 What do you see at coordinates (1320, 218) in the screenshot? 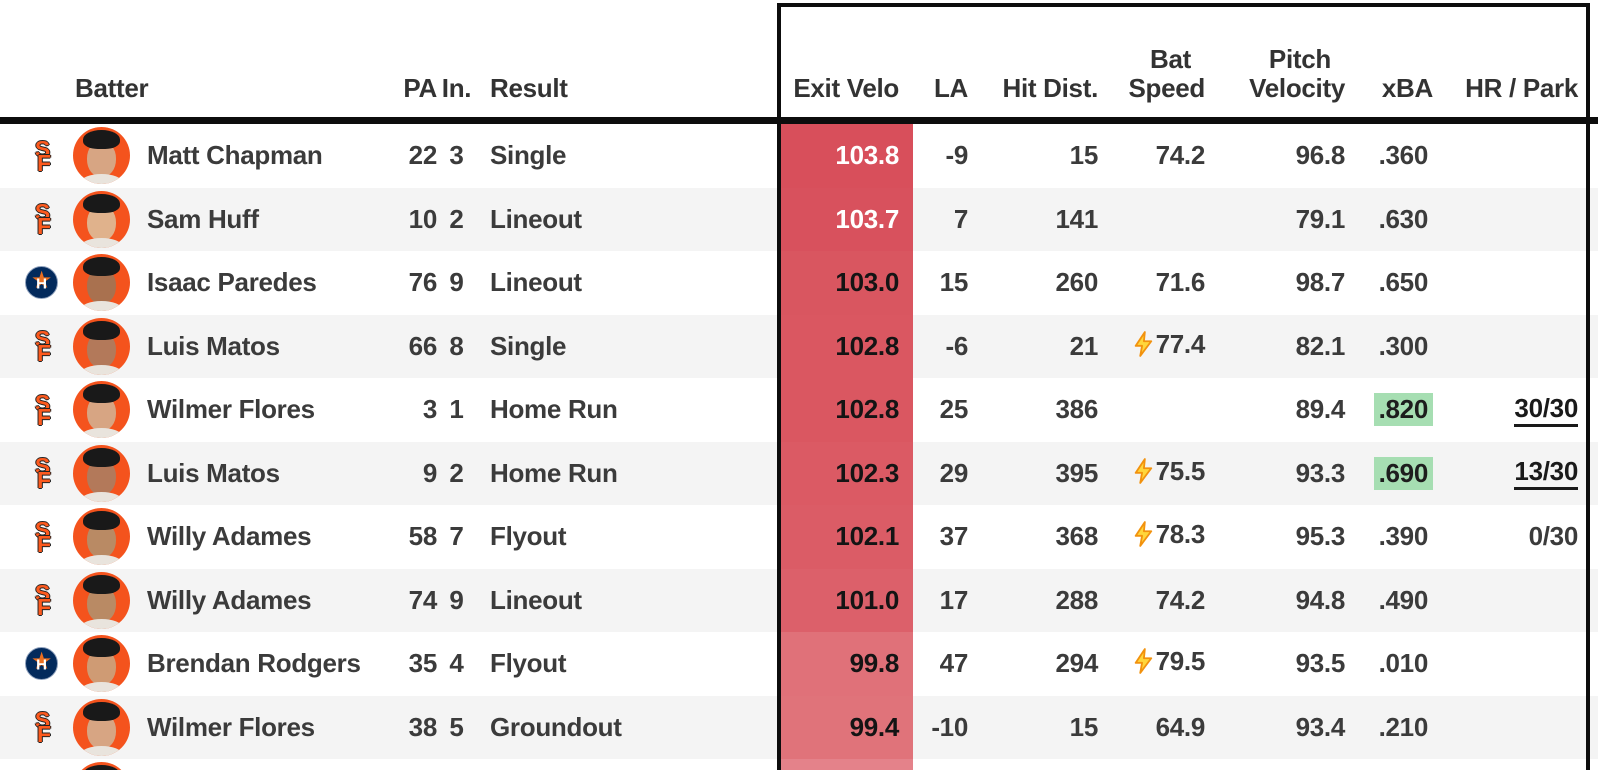
I see `pitch-velocity-value: 79.1` at bounding box center [1320, 218].